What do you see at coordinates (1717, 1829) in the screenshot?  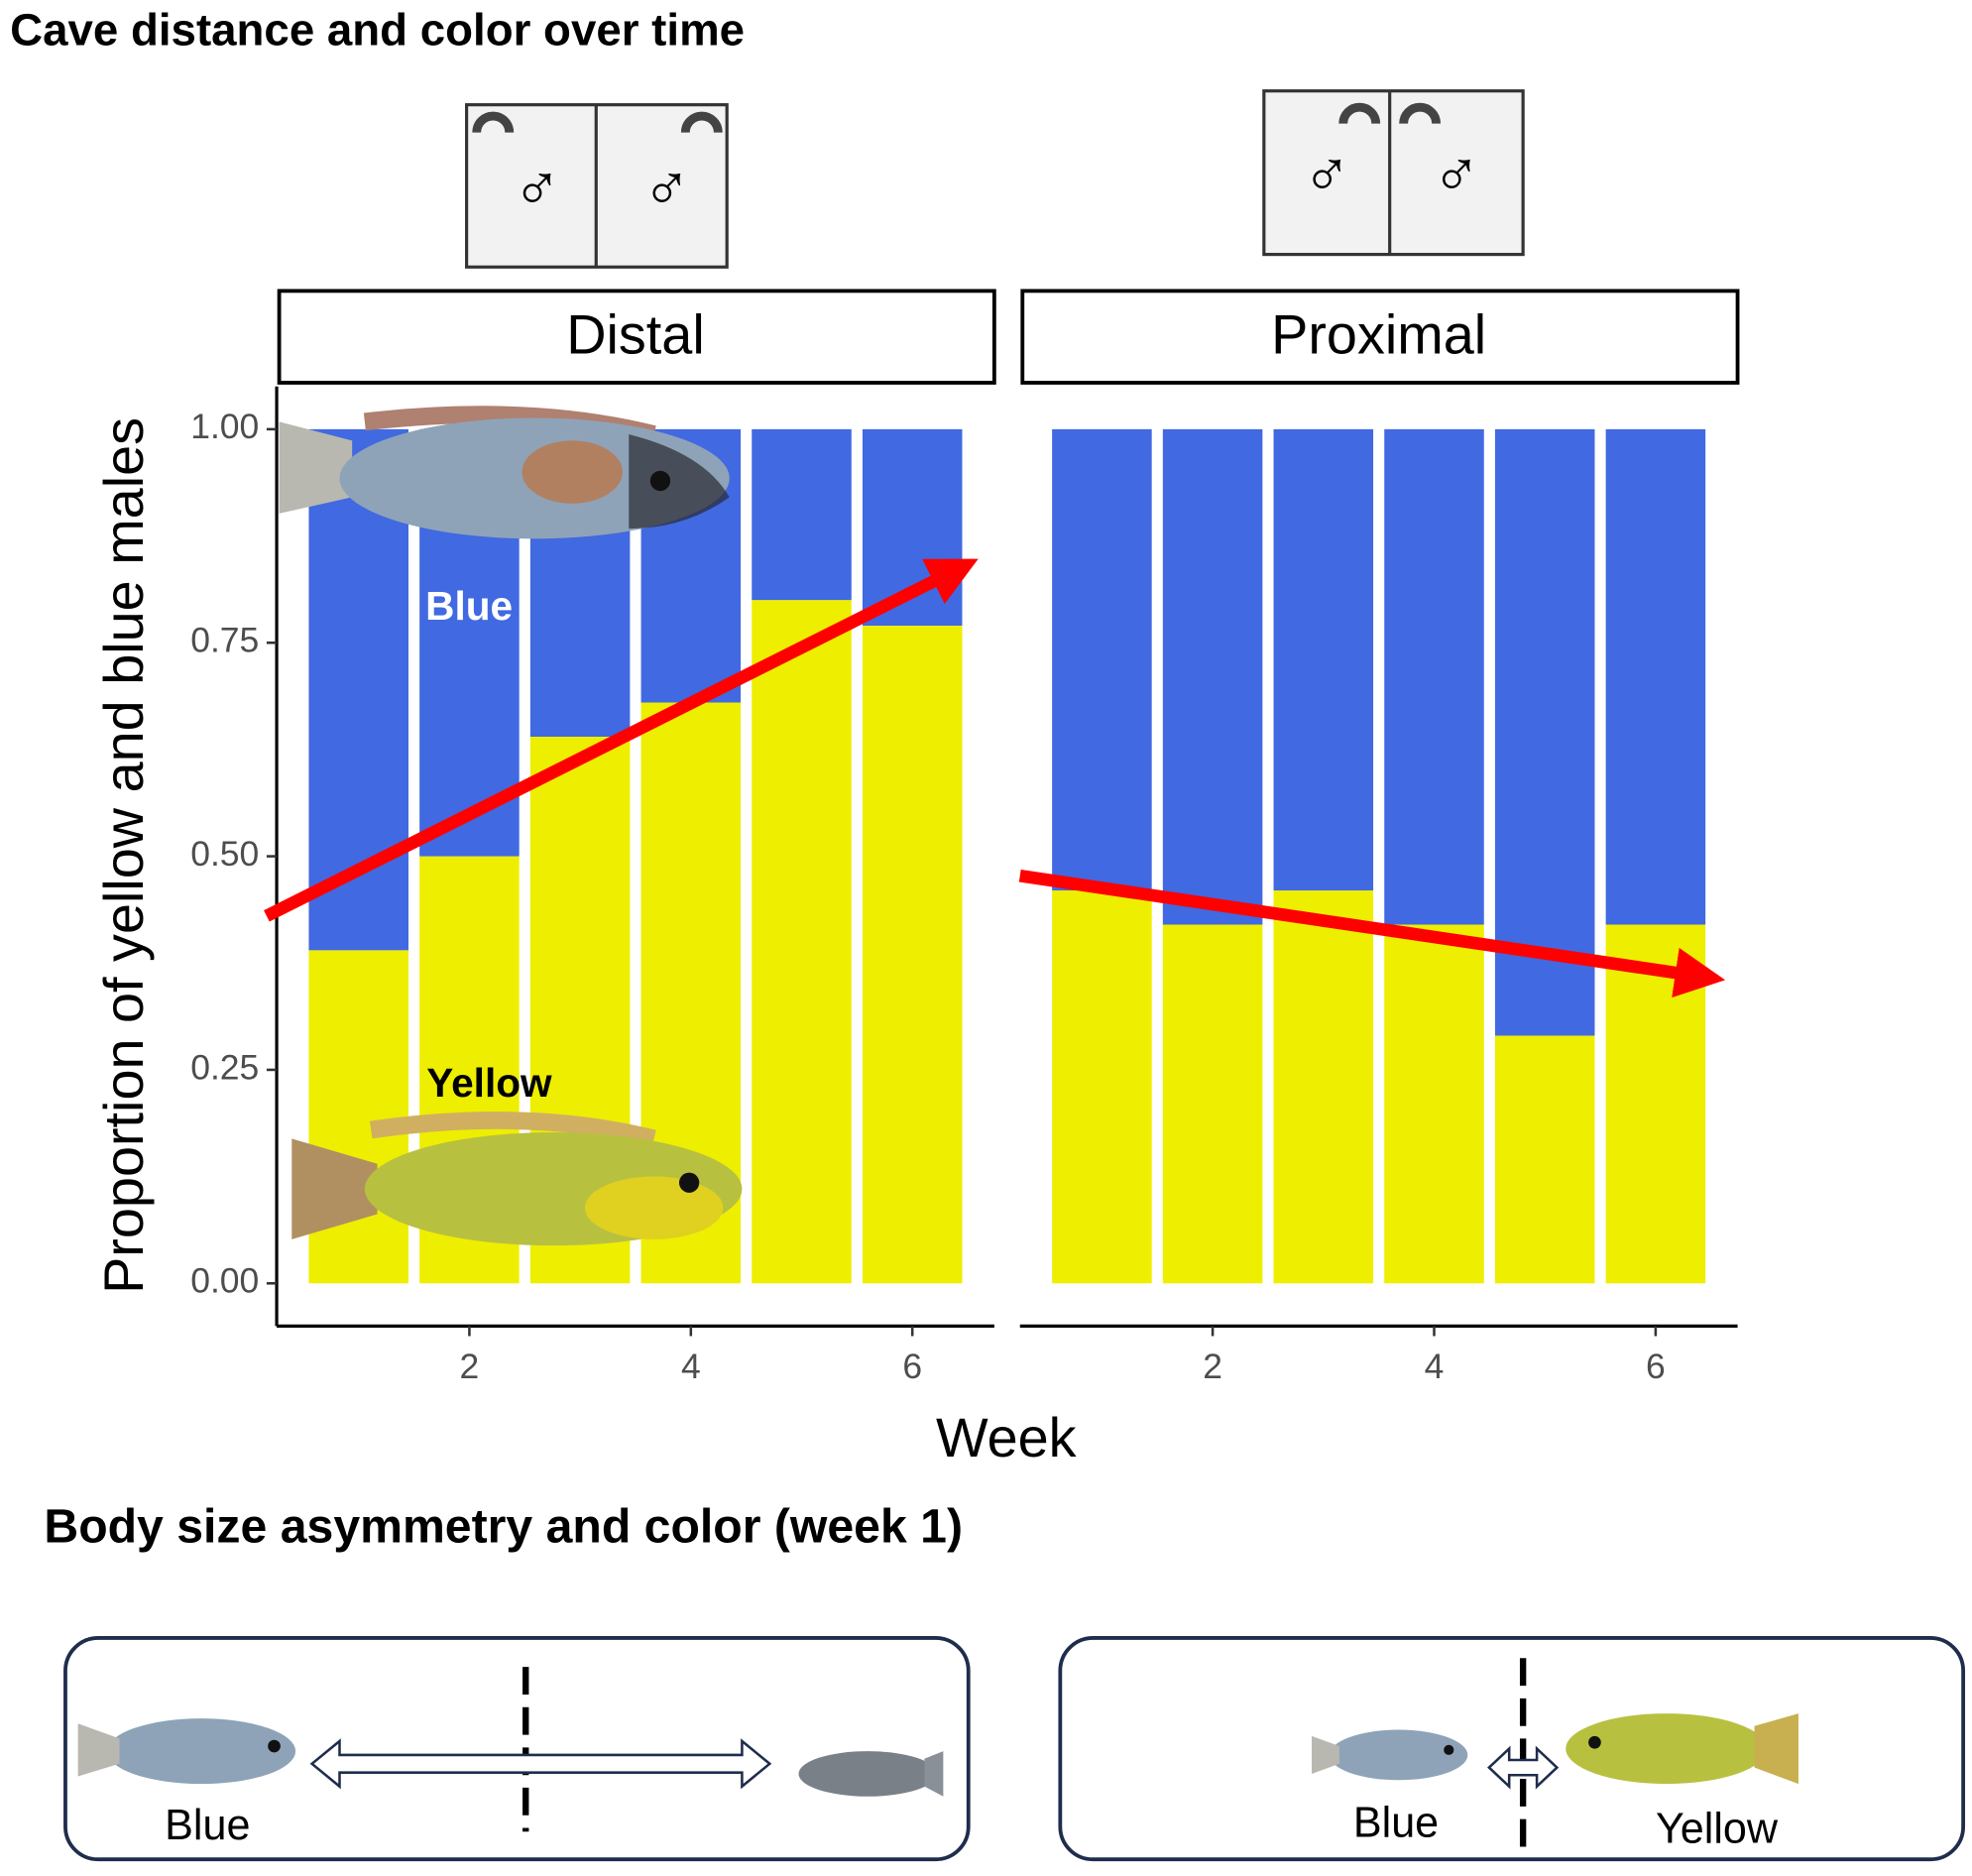 I see `fish-label: Yellow` at bounding box center [1717, 1829].